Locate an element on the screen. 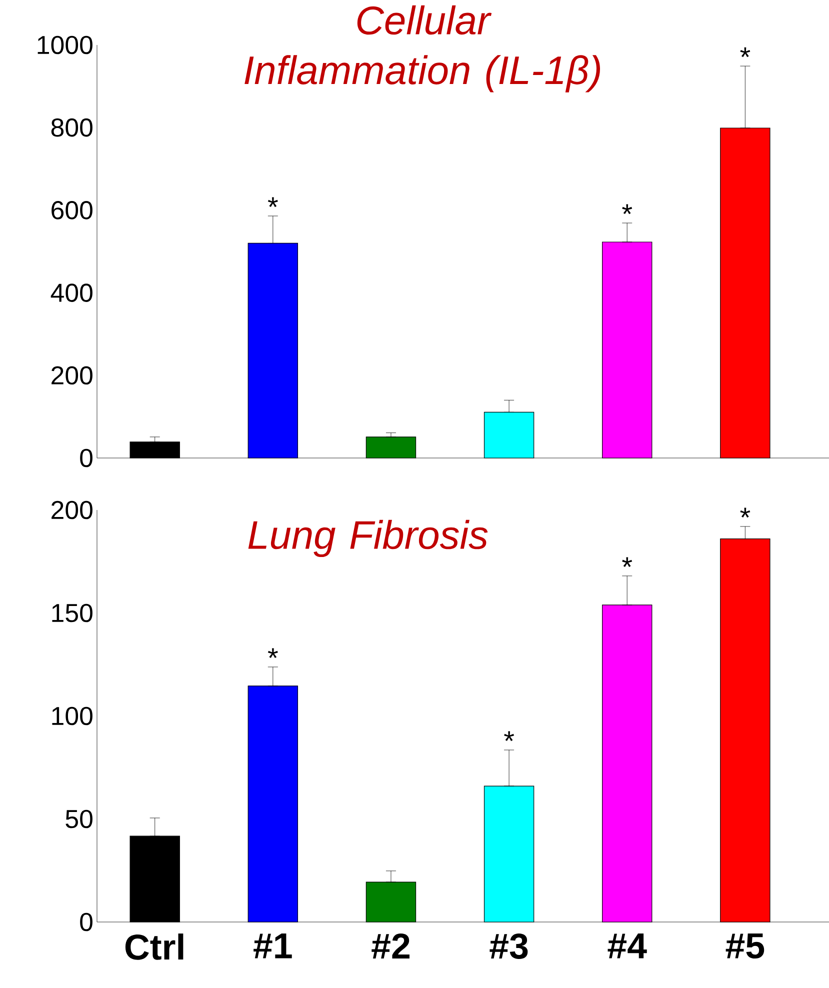 The width and height of the screenshot is (829, 988). y-tick-label: 50 is located at coordinates (79, 819).